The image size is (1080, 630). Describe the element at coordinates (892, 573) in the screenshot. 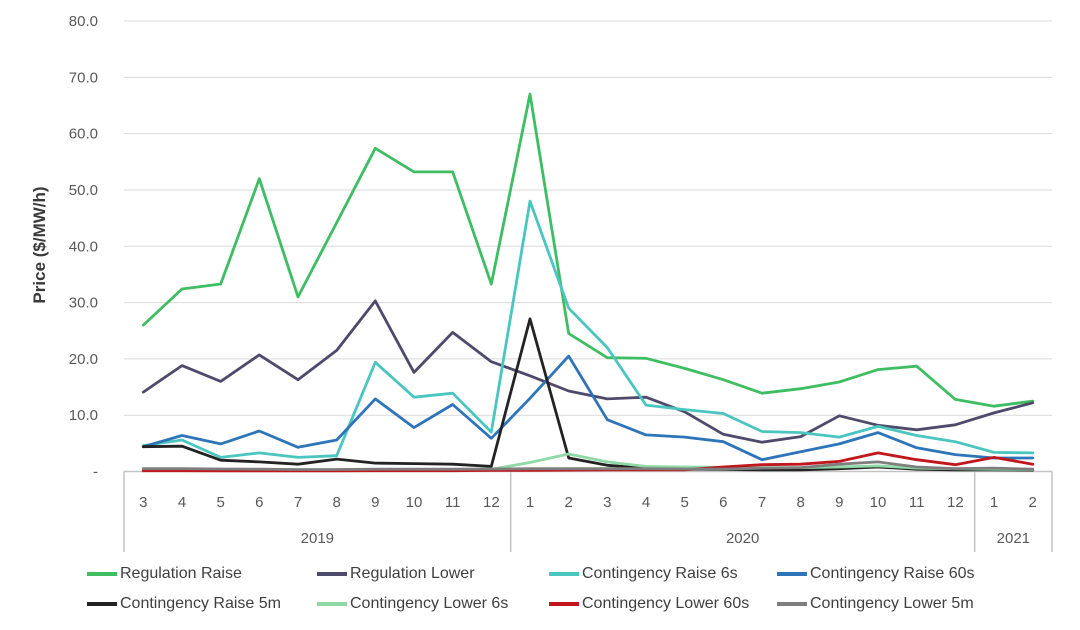

I see `legend-label: Contingency Raise 60s` at that location.